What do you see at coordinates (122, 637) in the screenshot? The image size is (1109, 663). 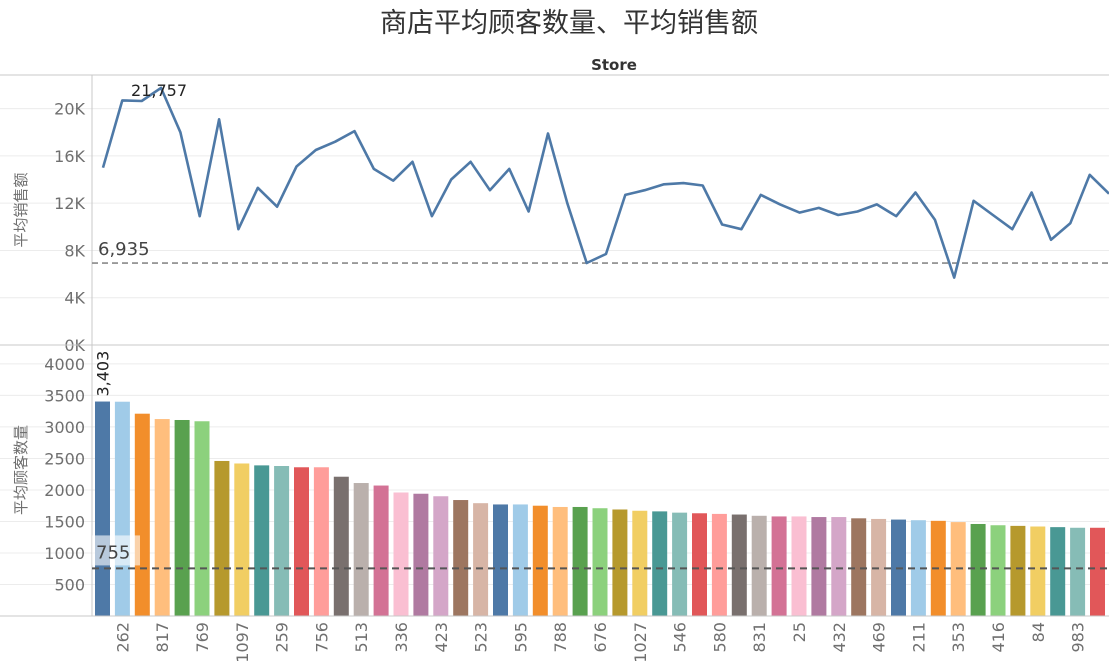 I see `customers-x-tick-label: 262` at bounding box center [122, 637].